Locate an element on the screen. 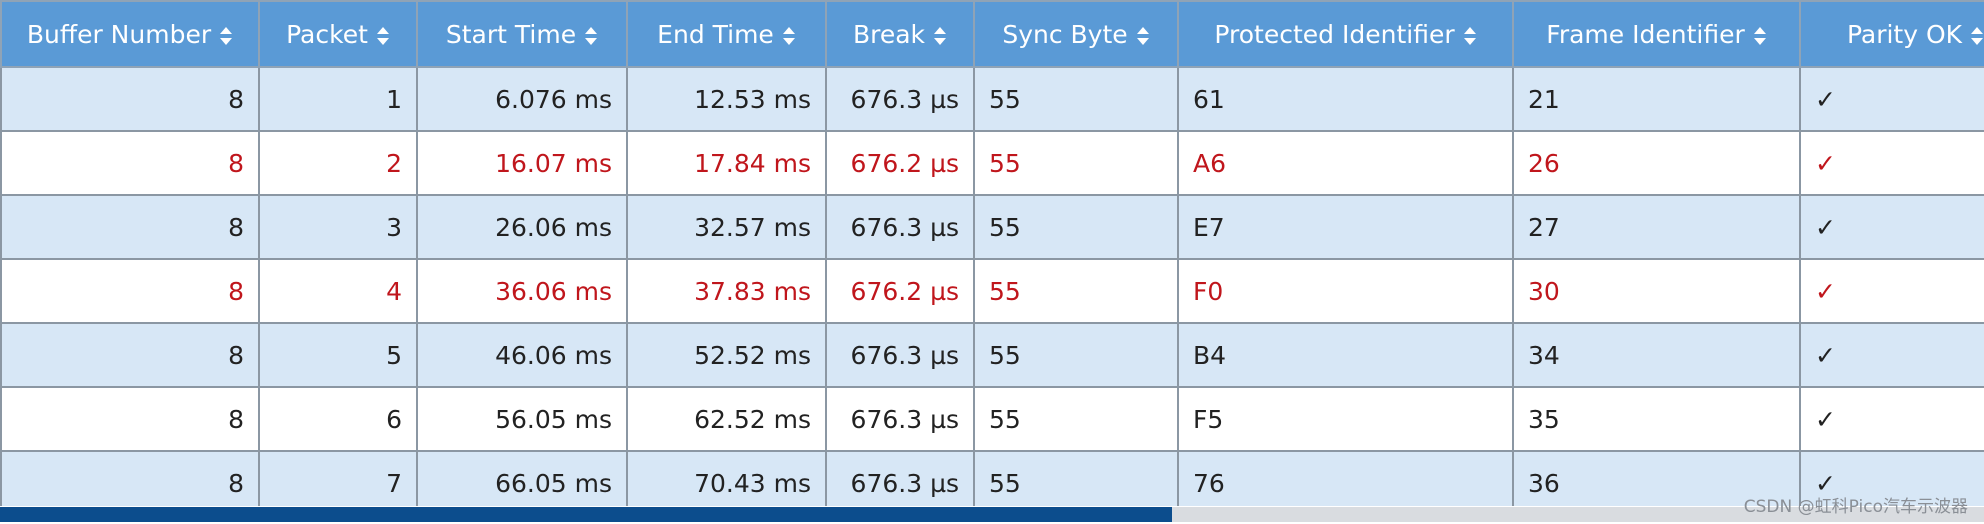 This screenshot has height=524, width=1984. table-cell: E7 is located at coordinates (1345, 227).